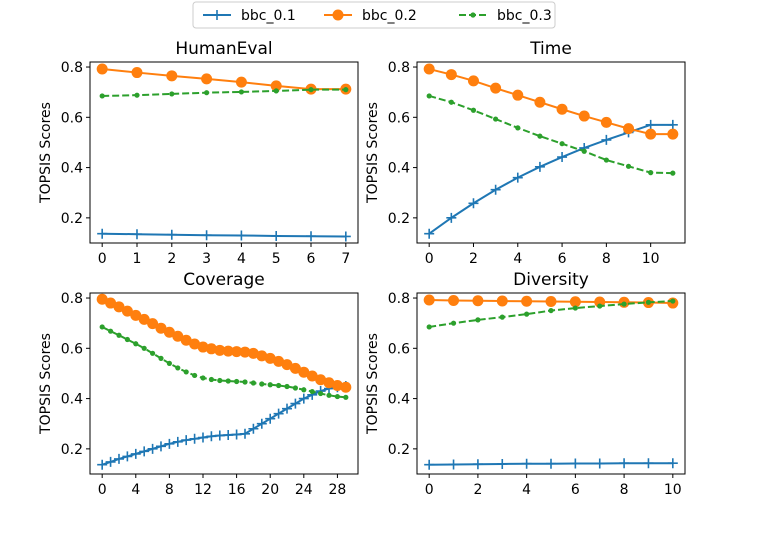 This screenshot has width=761, height=544. What do you see at coordinates (276, 259) in the screenshot?
I see `x-tick-label: 5` at bounding box center [276, 259].